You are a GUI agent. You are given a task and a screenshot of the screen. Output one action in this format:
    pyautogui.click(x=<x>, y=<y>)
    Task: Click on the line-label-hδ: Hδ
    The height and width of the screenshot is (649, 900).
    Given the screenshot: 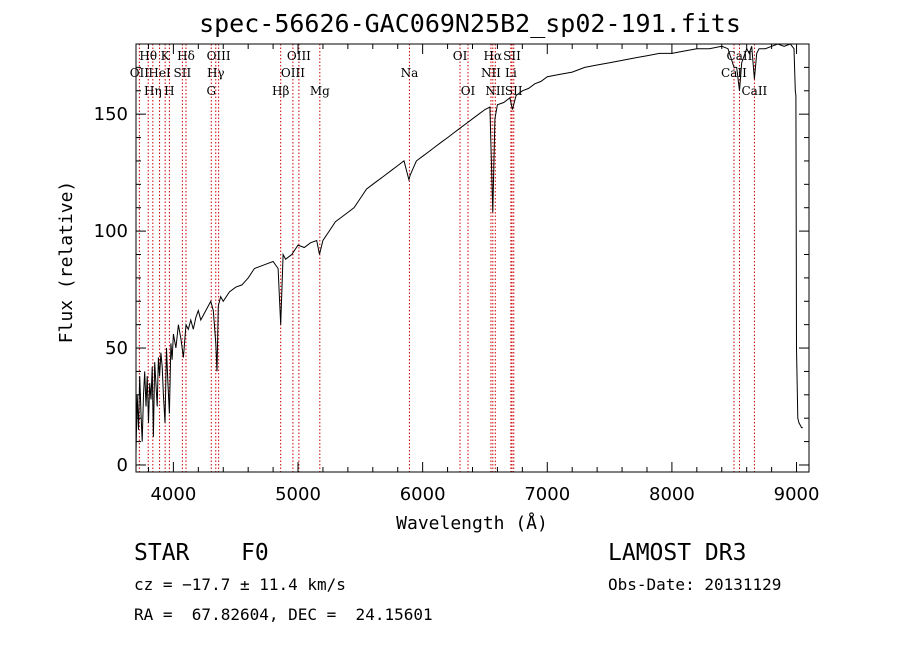 What is the action you would take?
    pyautogui.click(x=186, y=56)
    